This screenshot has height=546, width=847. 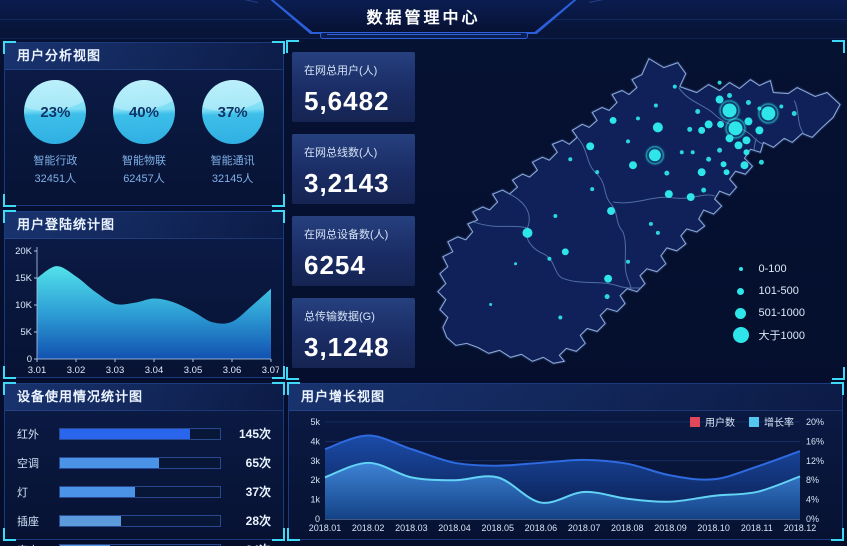 I want to click on stat-label: 在网总设备数(人), so click(x=346, y=235).